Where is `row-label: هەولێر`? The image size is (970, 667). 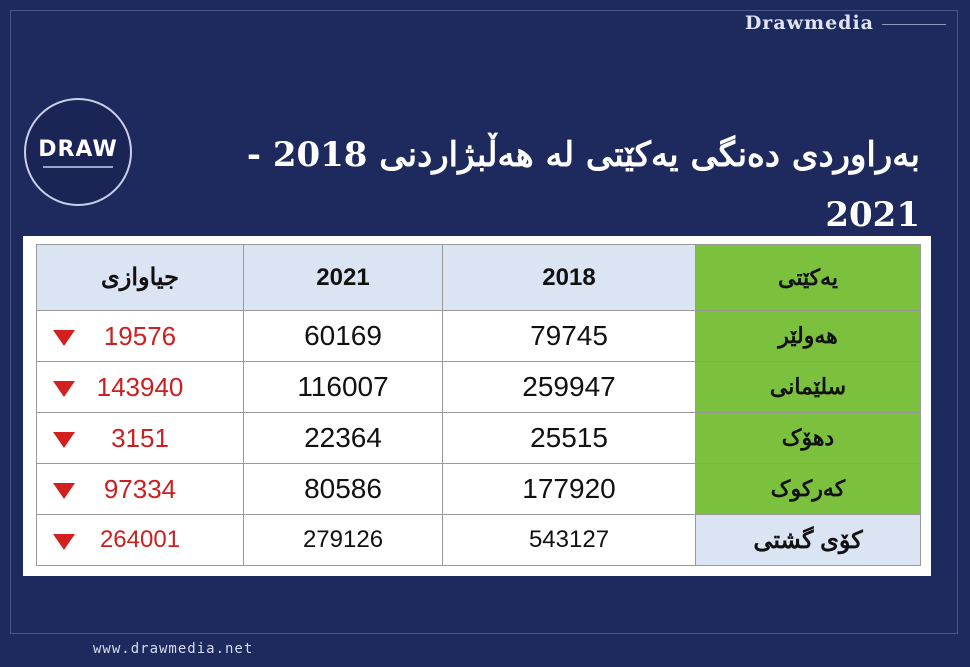
row-label: هەولێر is located at coordinates (808, 336).